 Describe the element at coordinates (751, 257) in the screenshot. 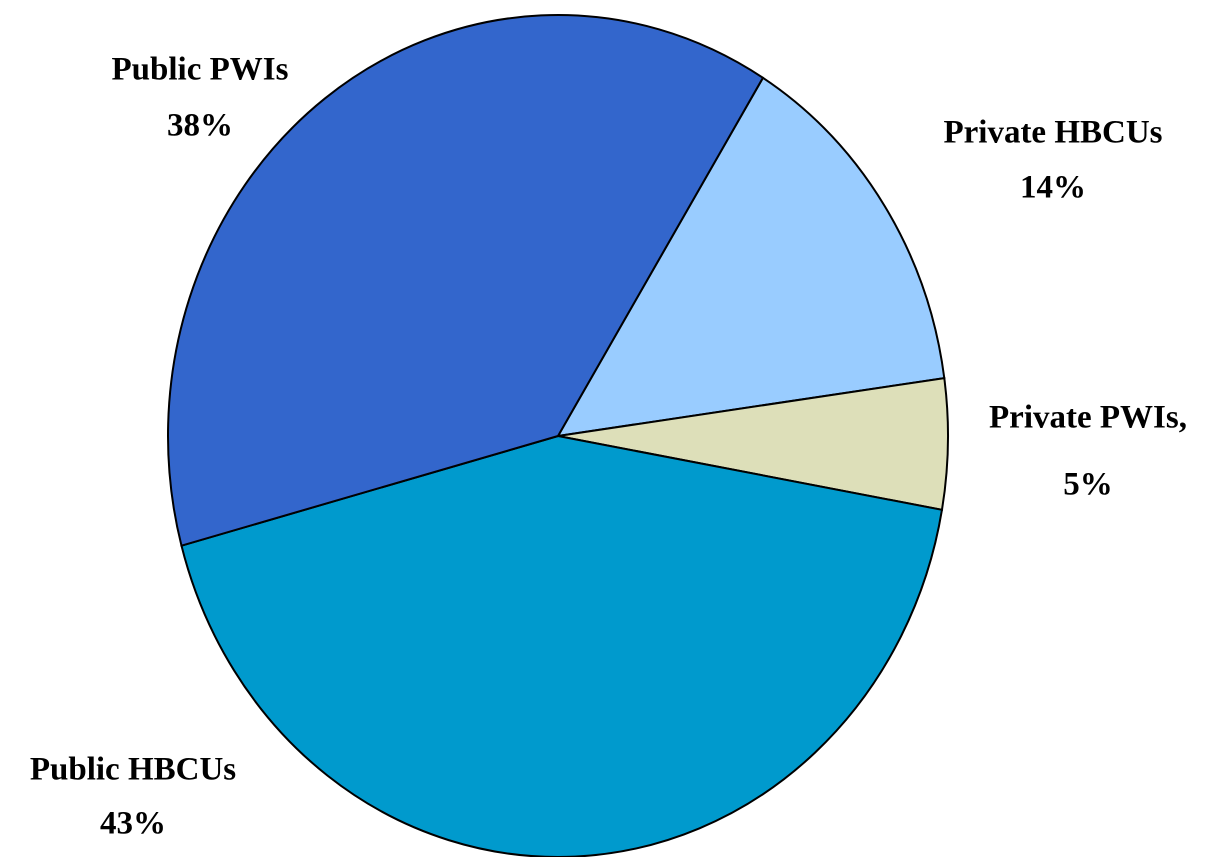

I see `pie-slice` at that location.